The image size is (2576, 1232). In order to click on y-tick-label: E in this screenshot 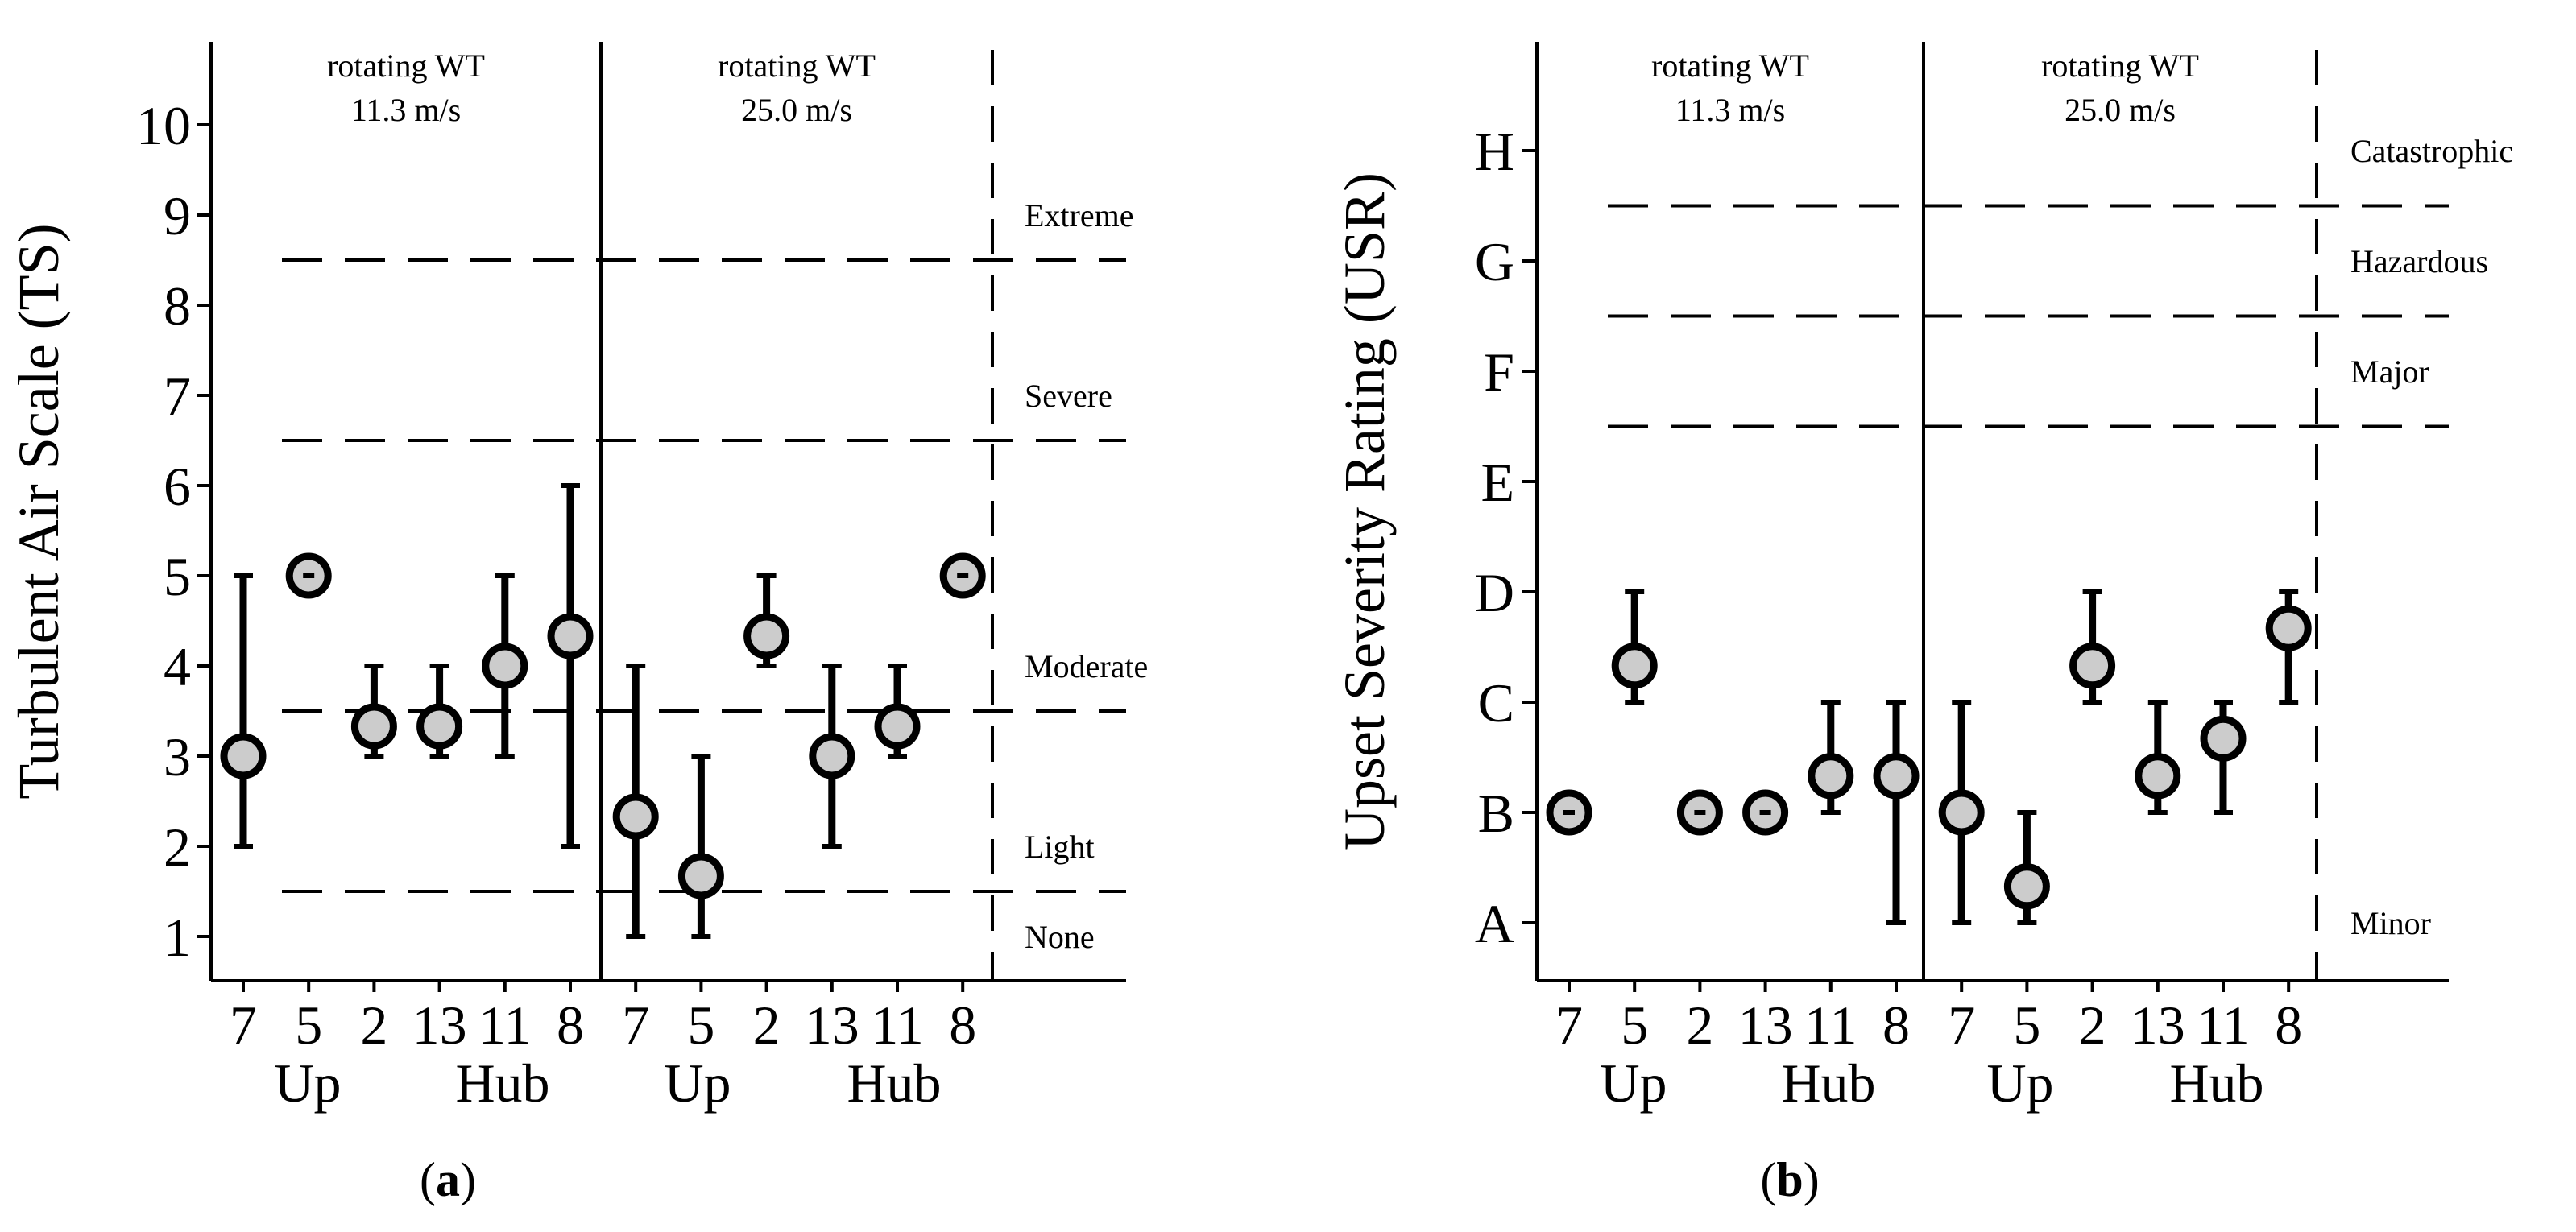, I will do `click(1497, 482)`.